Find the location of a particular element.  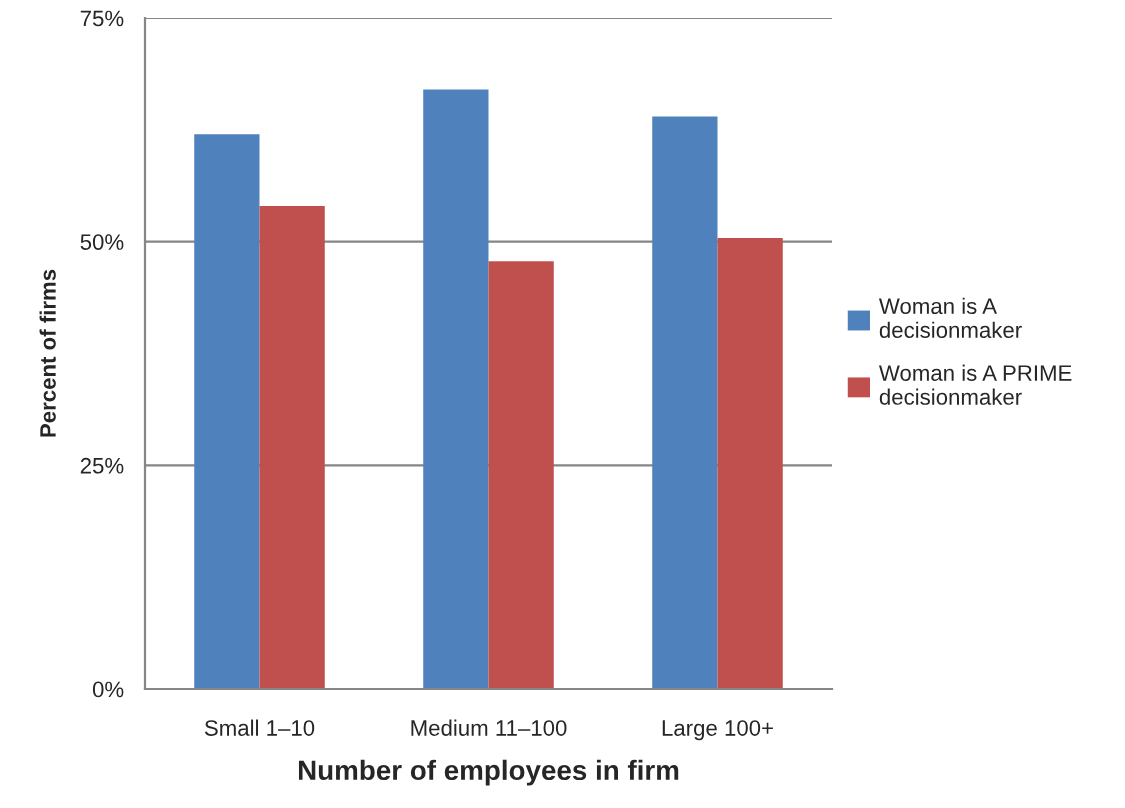

y-tick-label: 0% is located at coordinates (108, 689).